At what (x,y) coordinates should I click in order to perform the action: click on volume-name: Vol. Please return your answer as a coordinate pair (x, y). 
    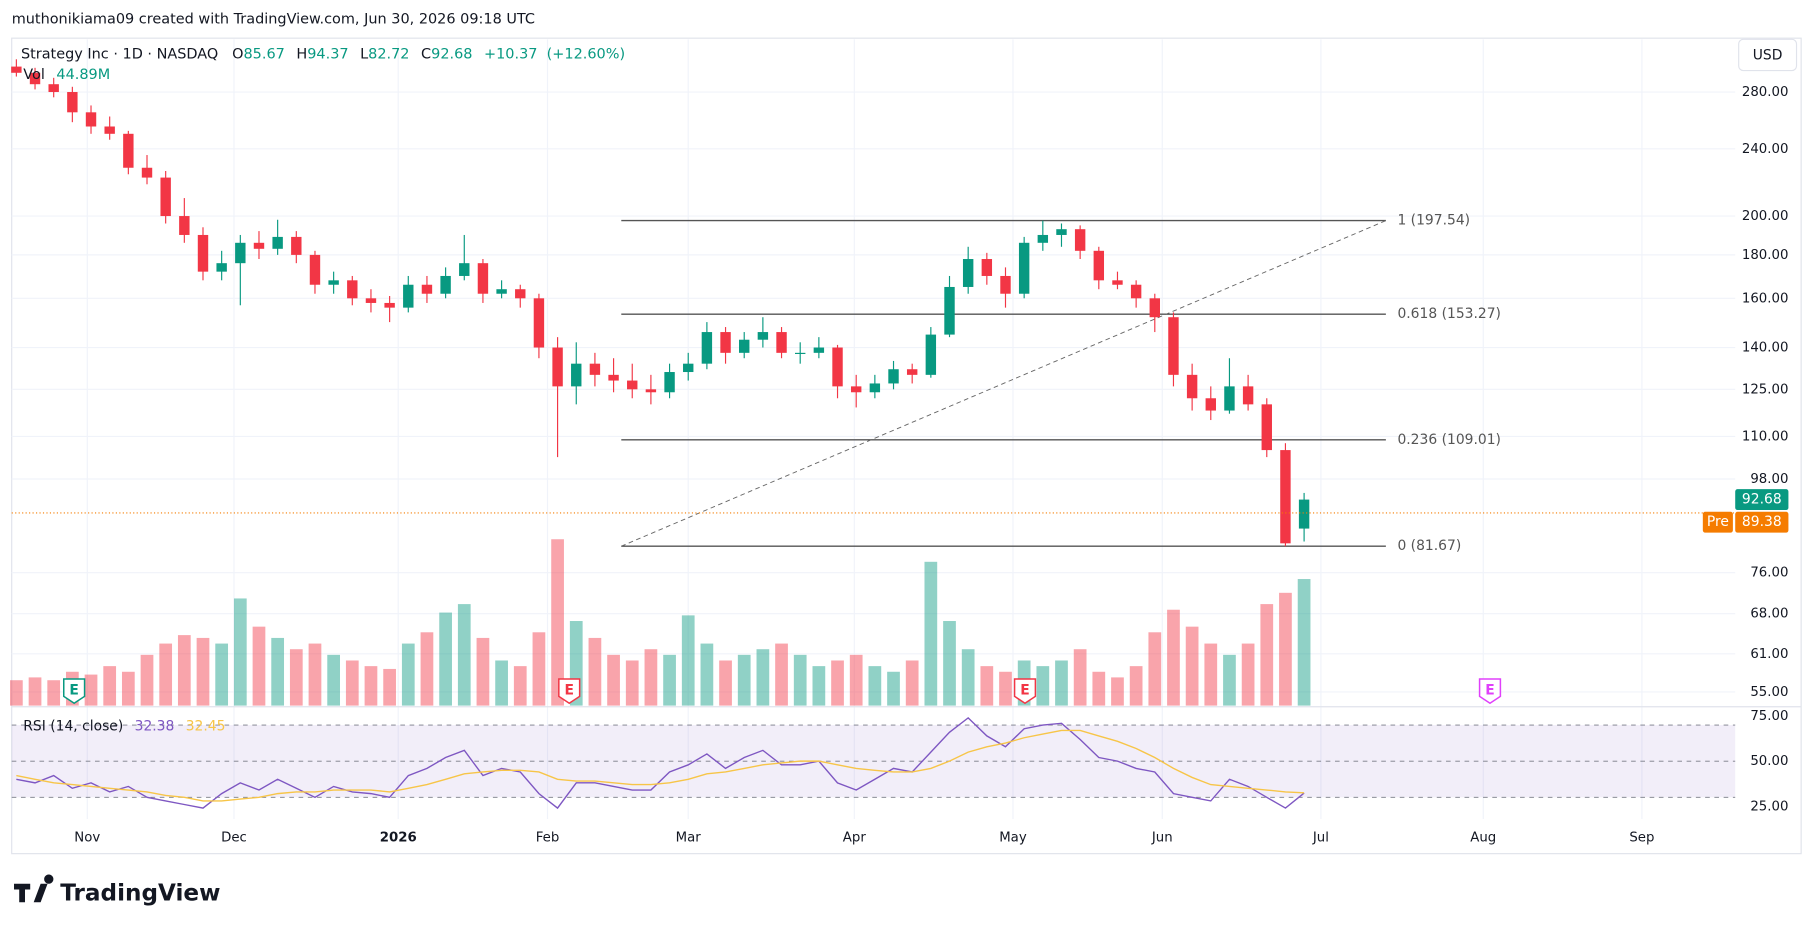
    Looking at the image, I should click on (34, 75).